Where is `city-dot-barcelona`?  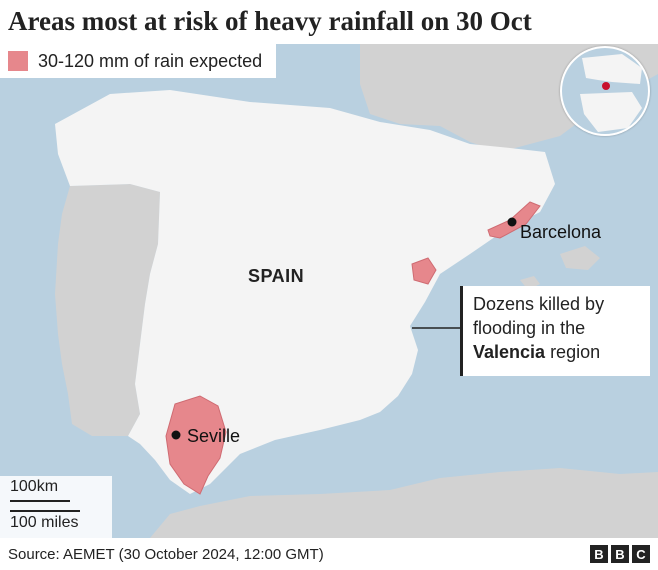 city-dot-barcelona is located at coordinates (512, 222).